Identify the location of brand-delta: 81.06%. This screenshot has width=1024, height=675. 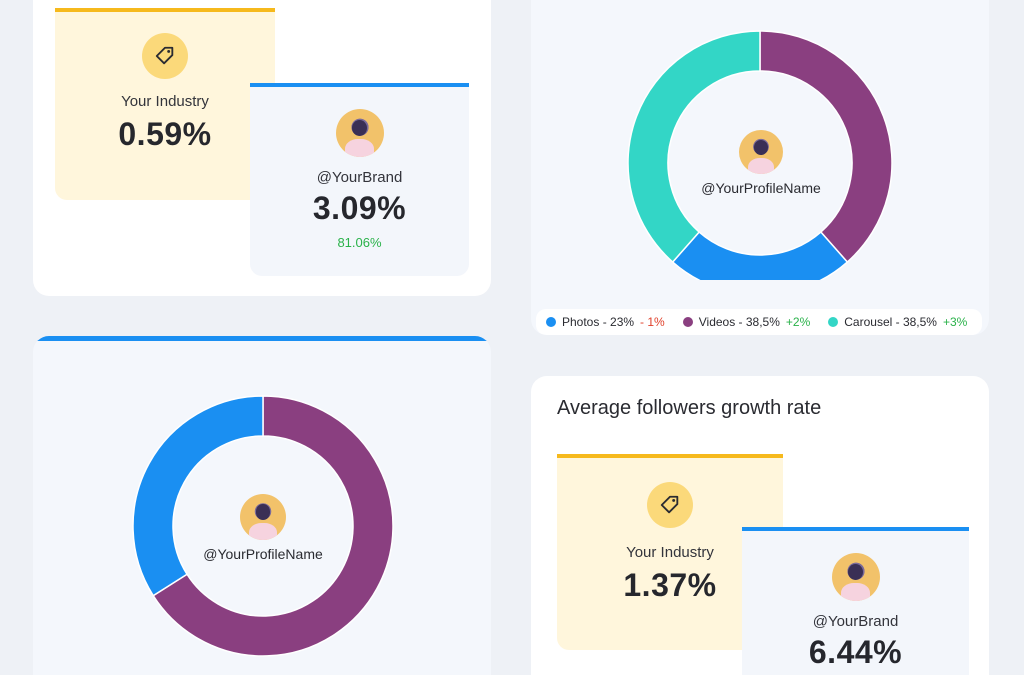
(359, 242).